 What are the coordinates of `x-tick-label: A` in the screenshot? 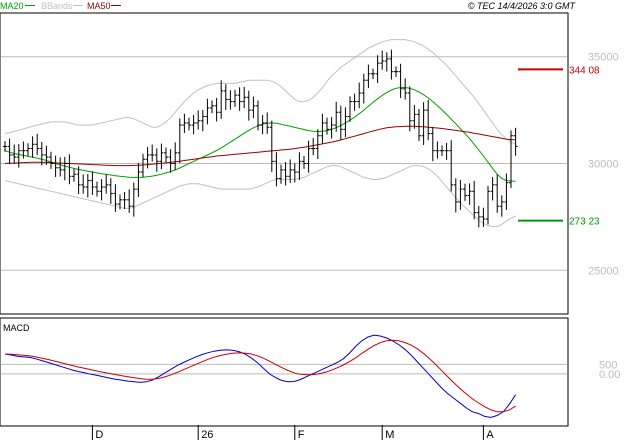 It's located at (490, 434).